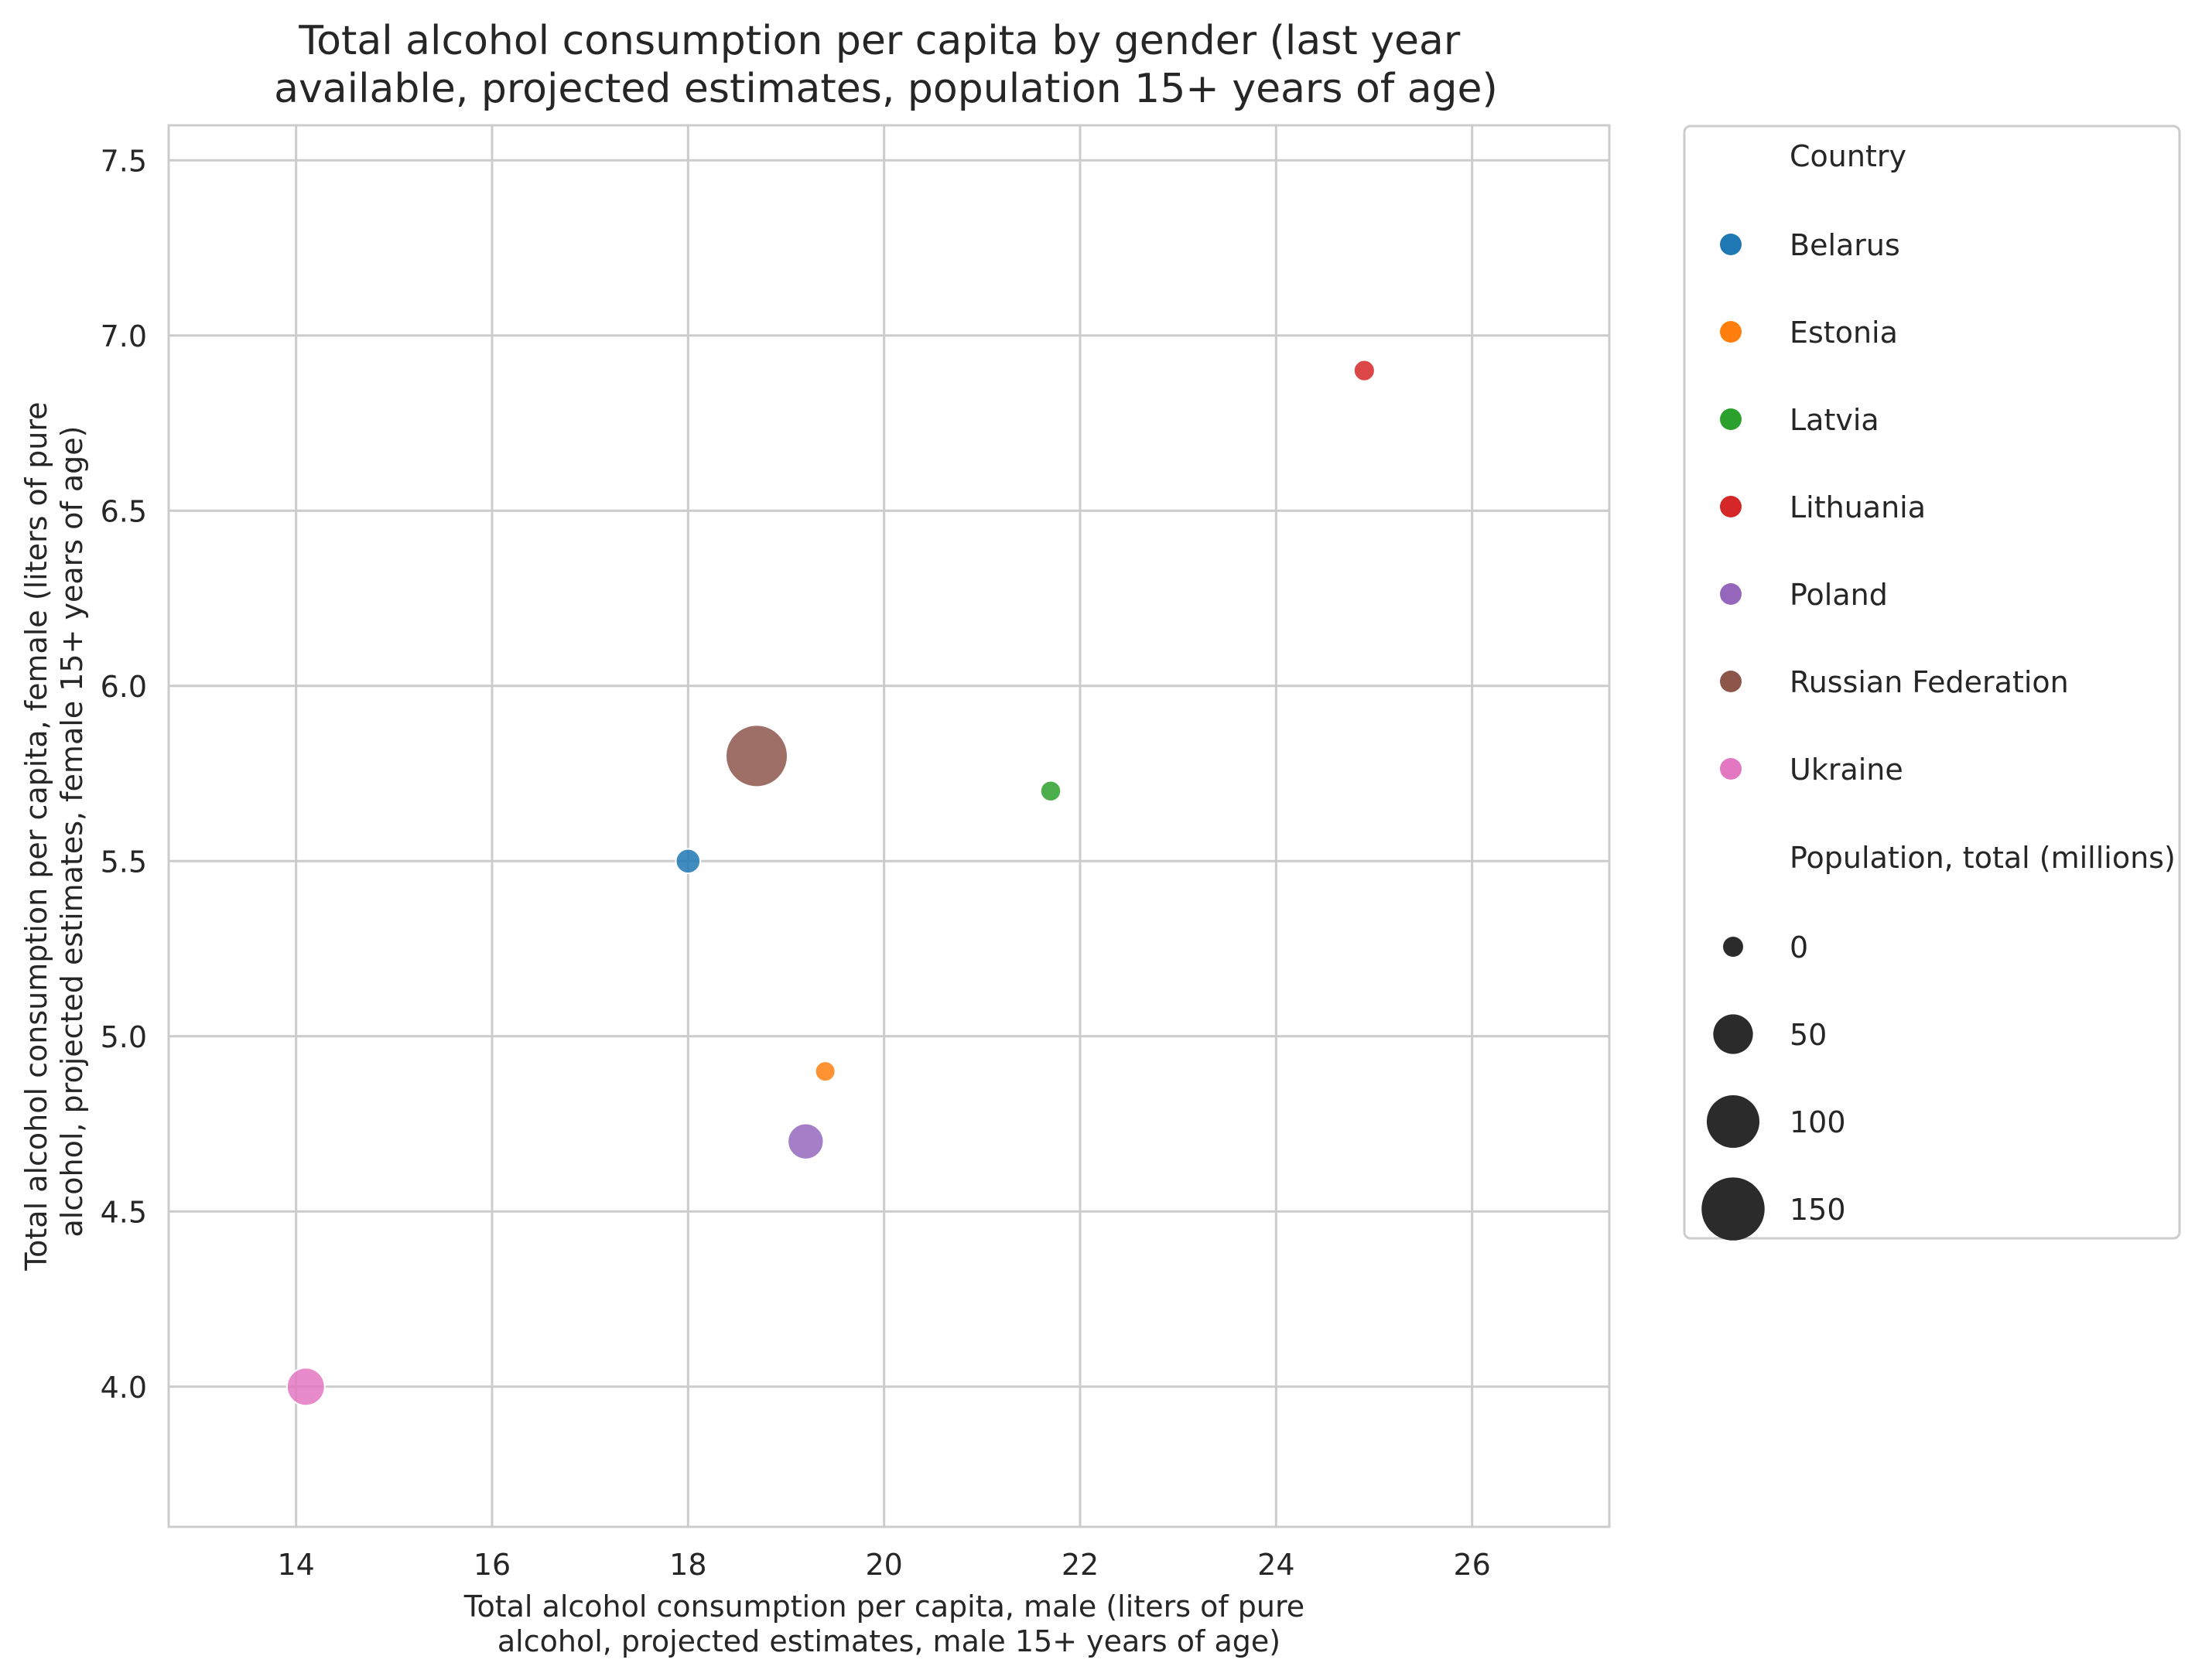 The width and height of the screenshot is (2195, 1680). Describe the element at coordinates (1364, 370) in the screenshot. I see `point-lithuania` at that location.